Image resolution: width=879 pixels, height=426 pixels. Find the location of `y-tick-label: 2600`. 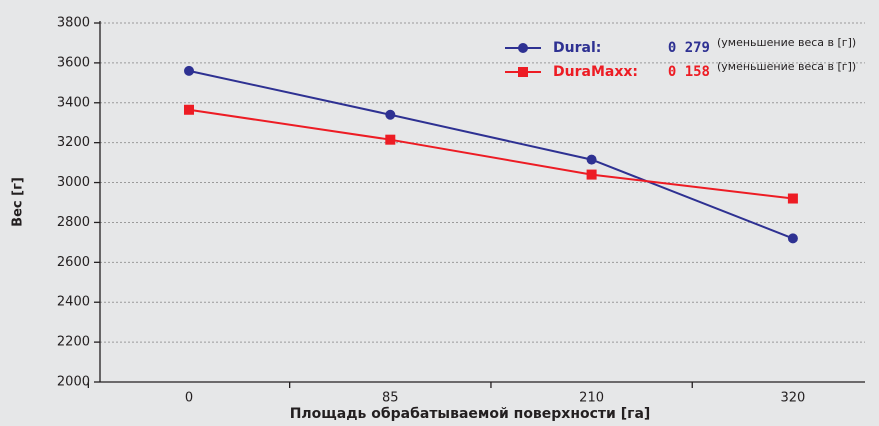

y-tick-label: 2600 is located at coordinates (73, 262).